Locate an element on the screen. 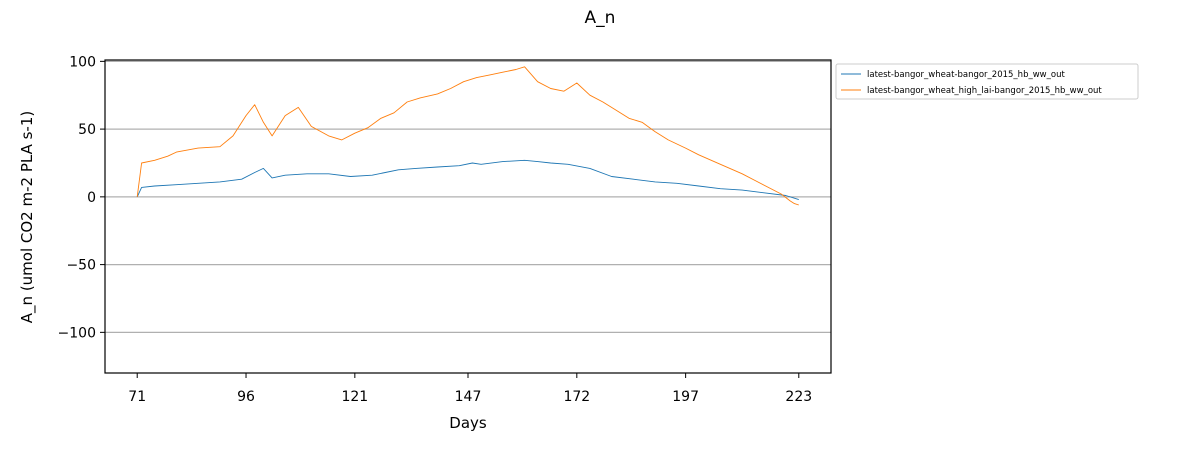 The height and width of the screenshot is (454, 1200). y-tick-label: −100 is located at coordinates (77, 333).